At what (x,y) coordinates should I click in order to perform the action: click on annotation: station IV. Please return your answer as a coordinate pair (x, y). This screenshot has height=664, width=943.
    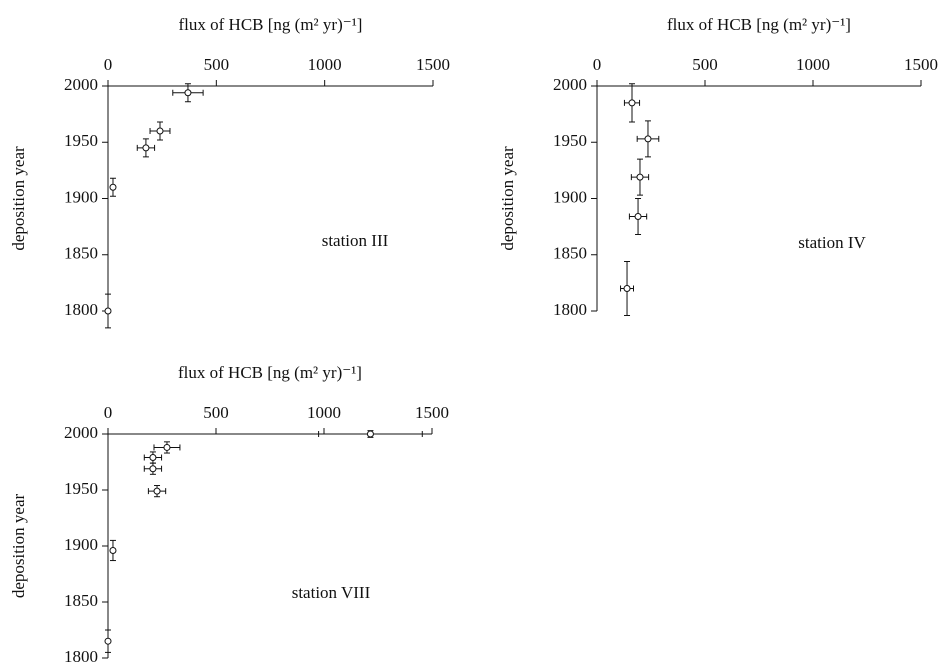
    Looking at the image, I should click on (832, 242).